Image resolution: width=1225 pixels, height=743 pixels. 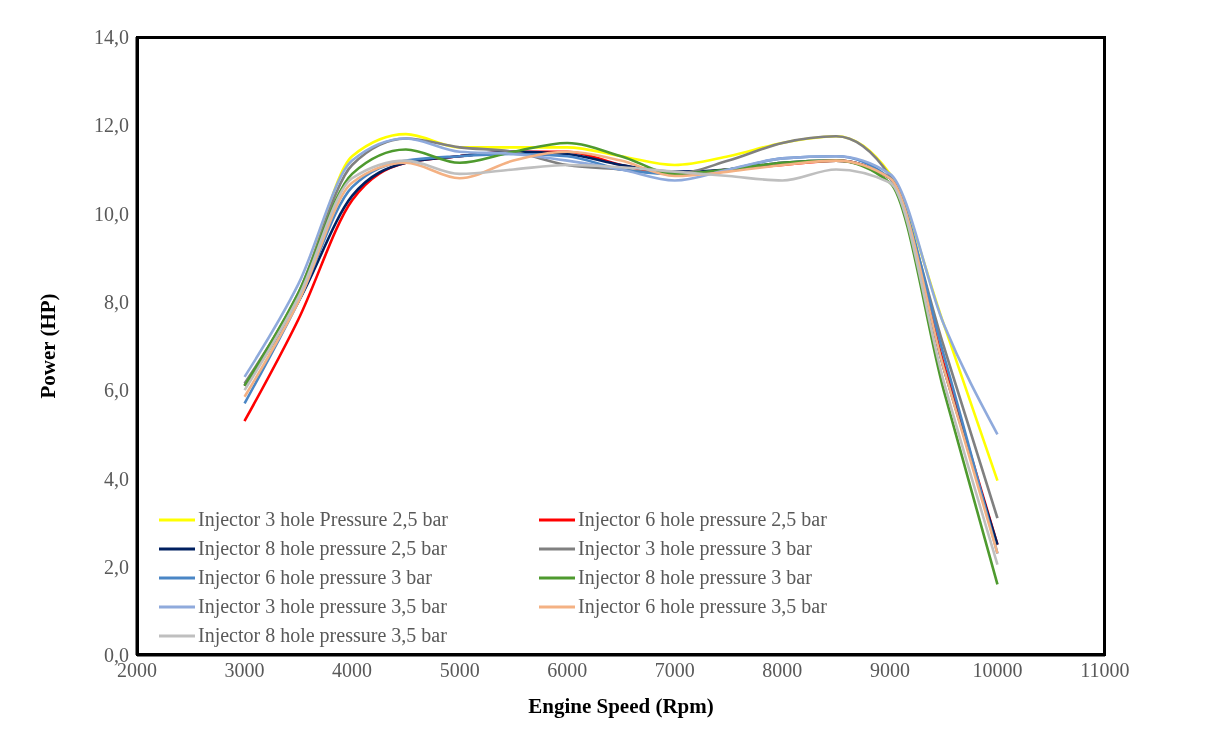 What do you see at coordinates (323, 519) in the screenshot?
I see `legend-label: Injector 3 hole Pressure 2,5 bar` at bounding box center [323, 519].